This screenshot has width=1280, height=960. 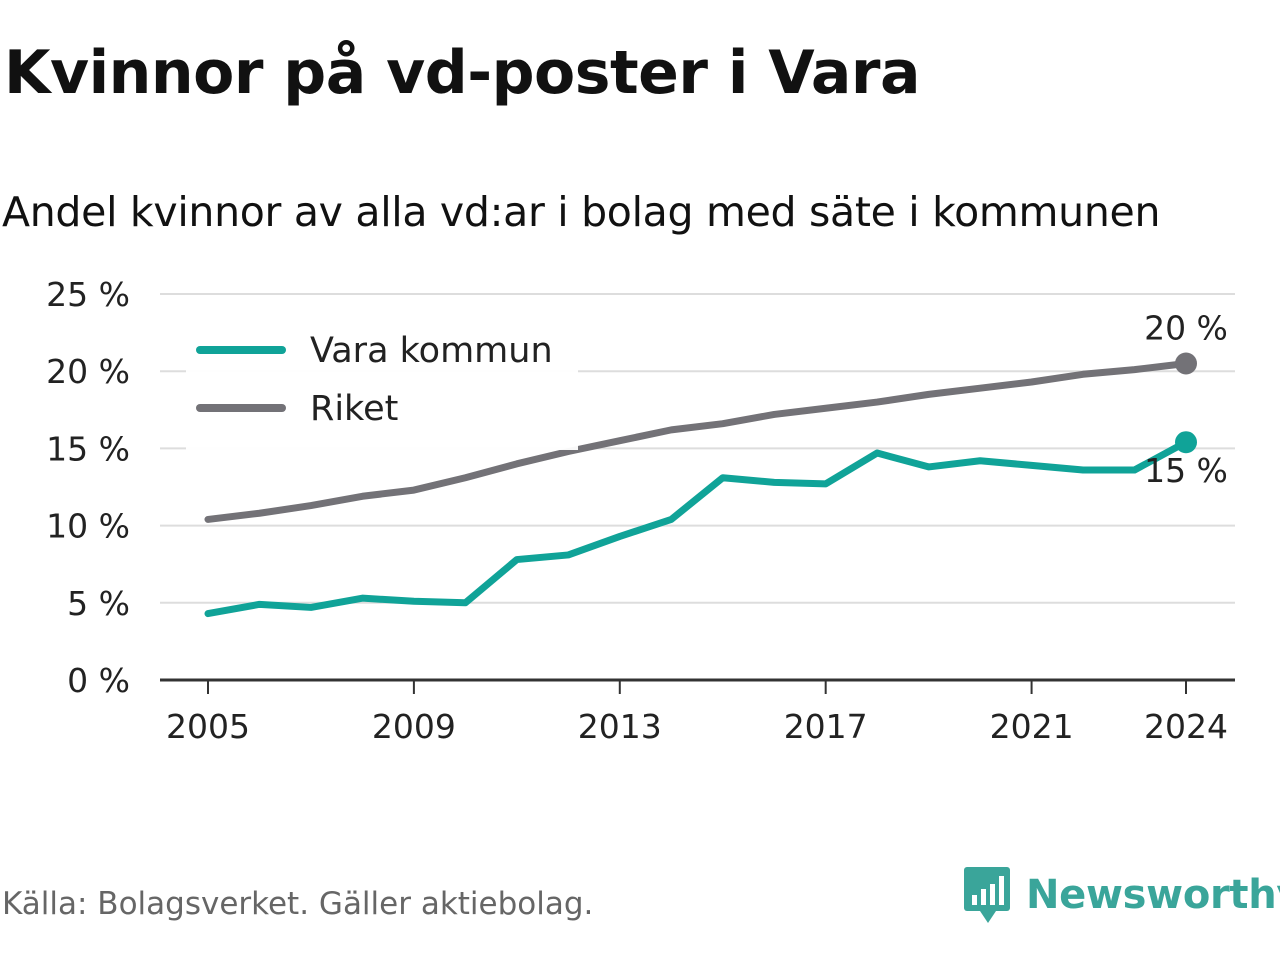 I want to click on x-tick-label: 2005, so click(x=208, y=726).